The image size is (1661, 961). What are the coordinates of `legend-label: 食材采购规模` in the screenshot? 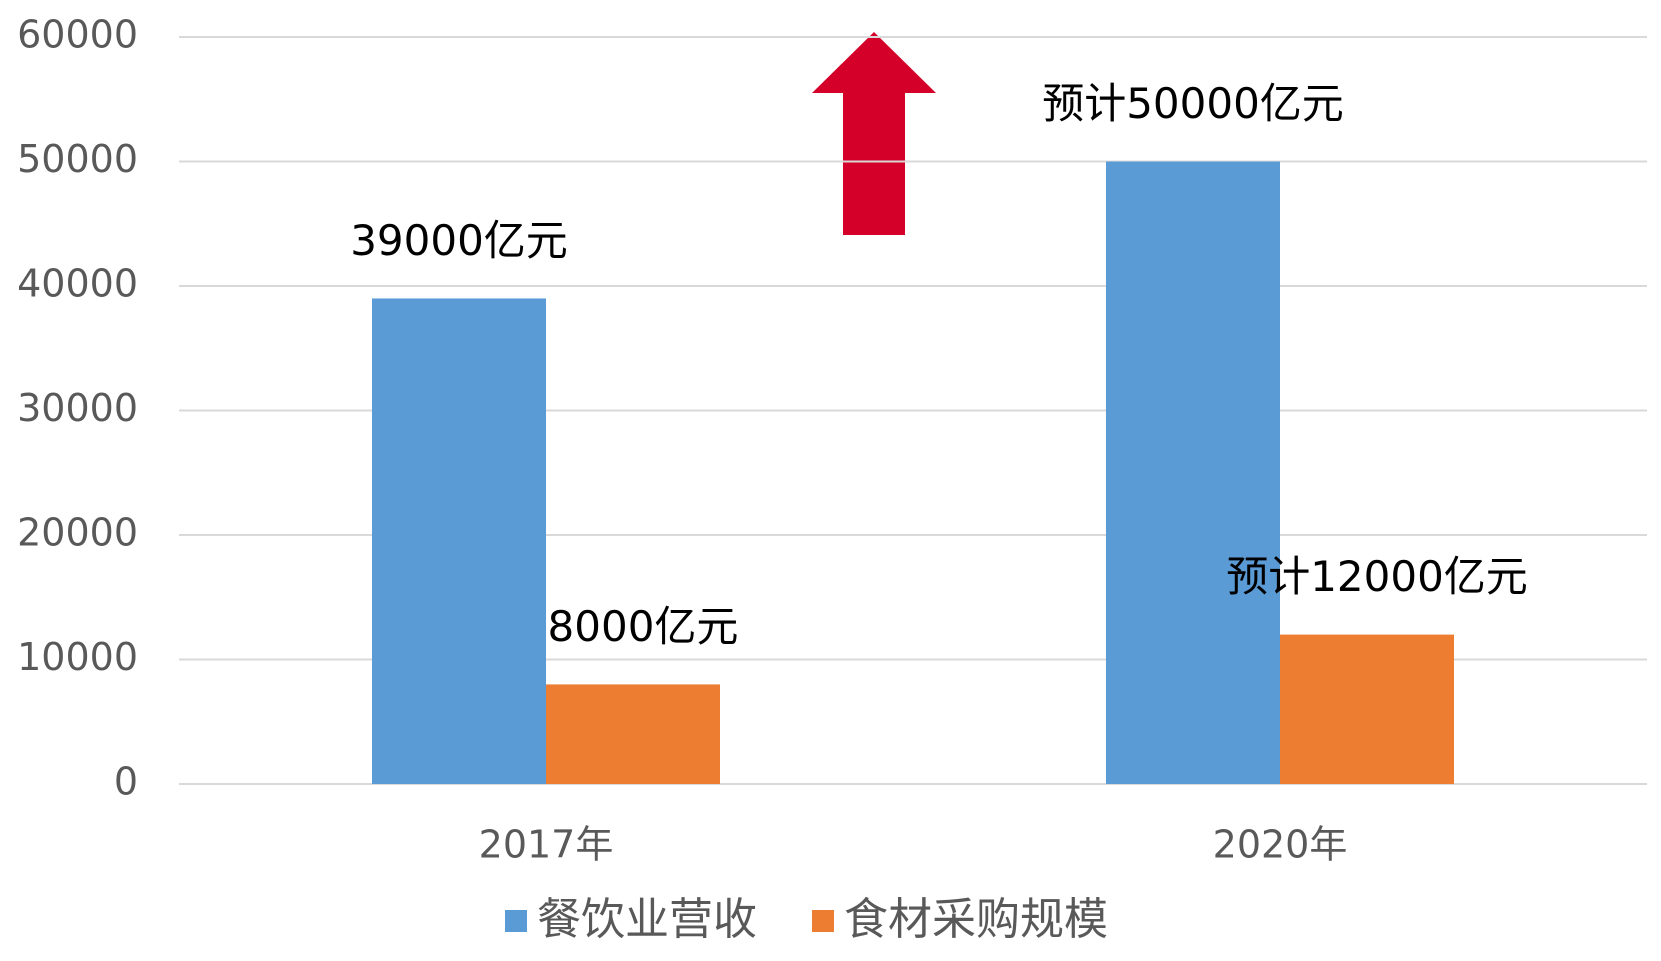 It's located at (976, 919).